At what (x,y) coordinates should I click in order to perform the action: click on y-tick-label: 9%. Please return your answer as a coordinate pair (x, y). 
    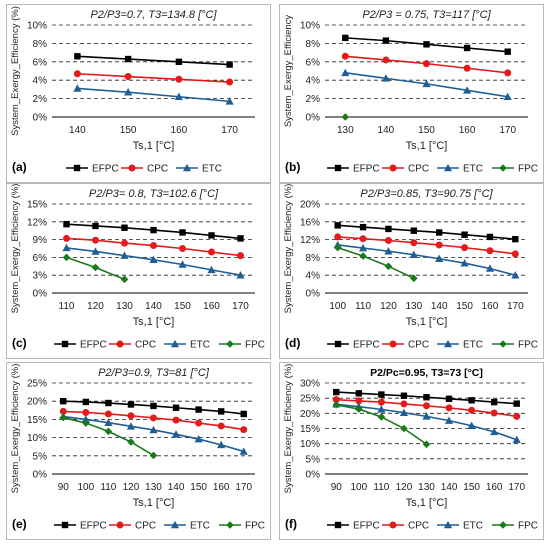
    Looking at the image, I should click on (40, 240).